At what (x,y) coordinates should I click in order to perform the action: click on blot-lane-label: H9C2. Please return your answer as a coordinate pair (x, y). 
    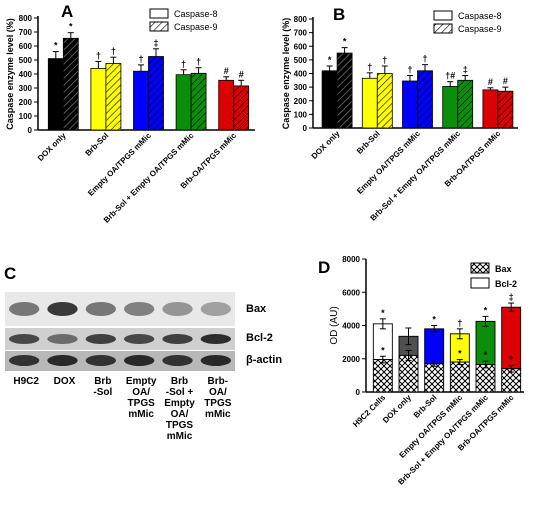
    Looking at the image, I should click on (26, 381).